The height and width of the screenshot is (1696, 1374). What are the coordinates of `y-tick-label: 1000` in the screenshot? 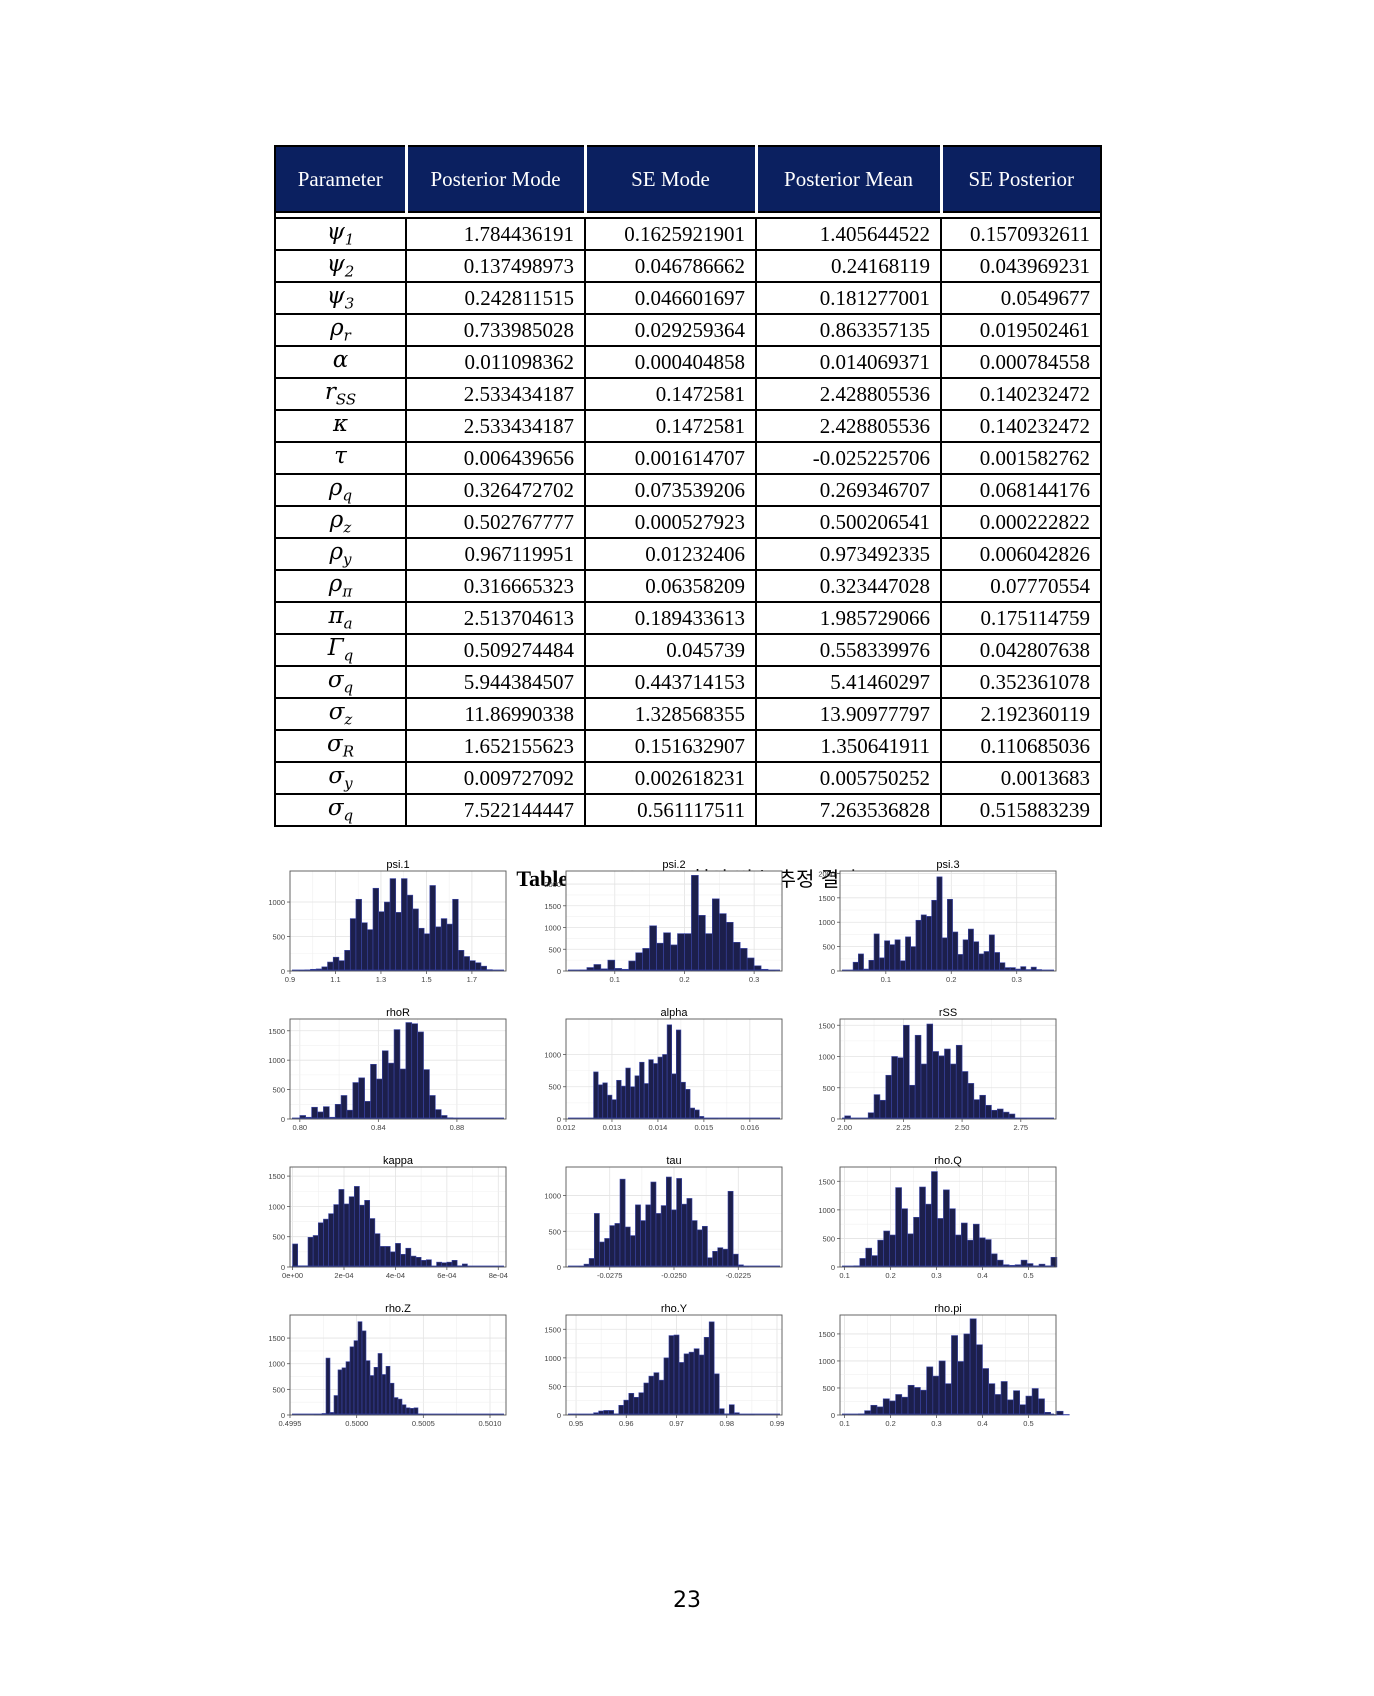 It's located at (826, 922).